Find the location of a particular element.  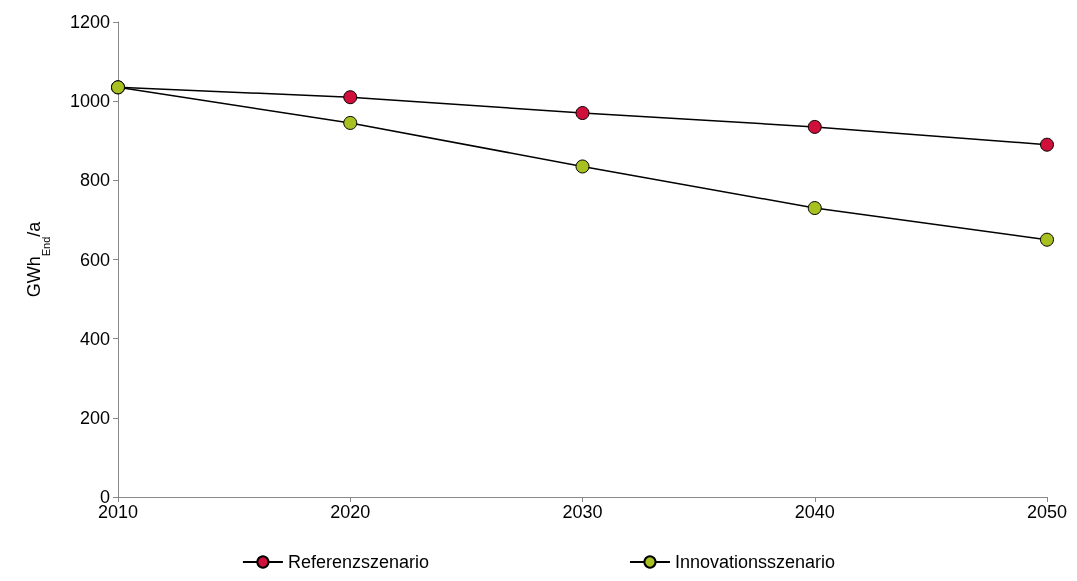

x-tick-label: 2050 is located at coordinates (1047, 512).